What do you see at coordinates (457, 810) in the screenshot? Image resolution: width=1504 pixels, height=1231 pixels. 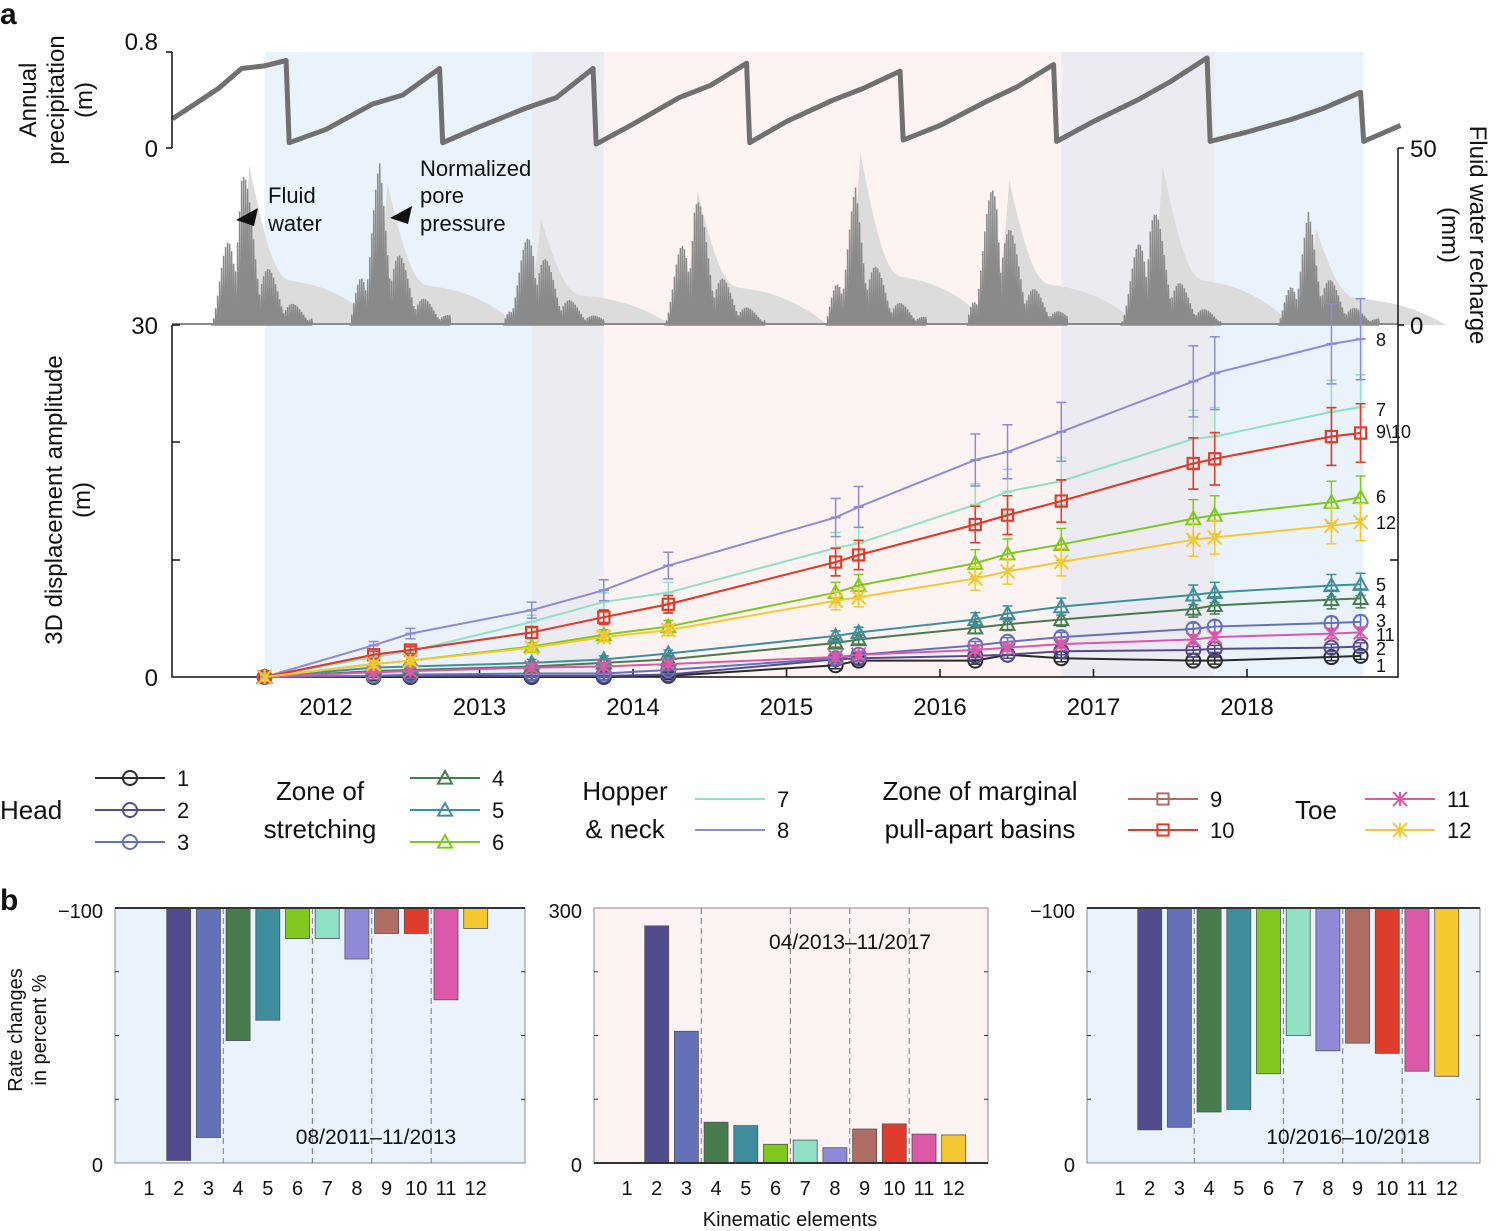 I see `legend-item-5: 5` at bounding box center [457, 810].